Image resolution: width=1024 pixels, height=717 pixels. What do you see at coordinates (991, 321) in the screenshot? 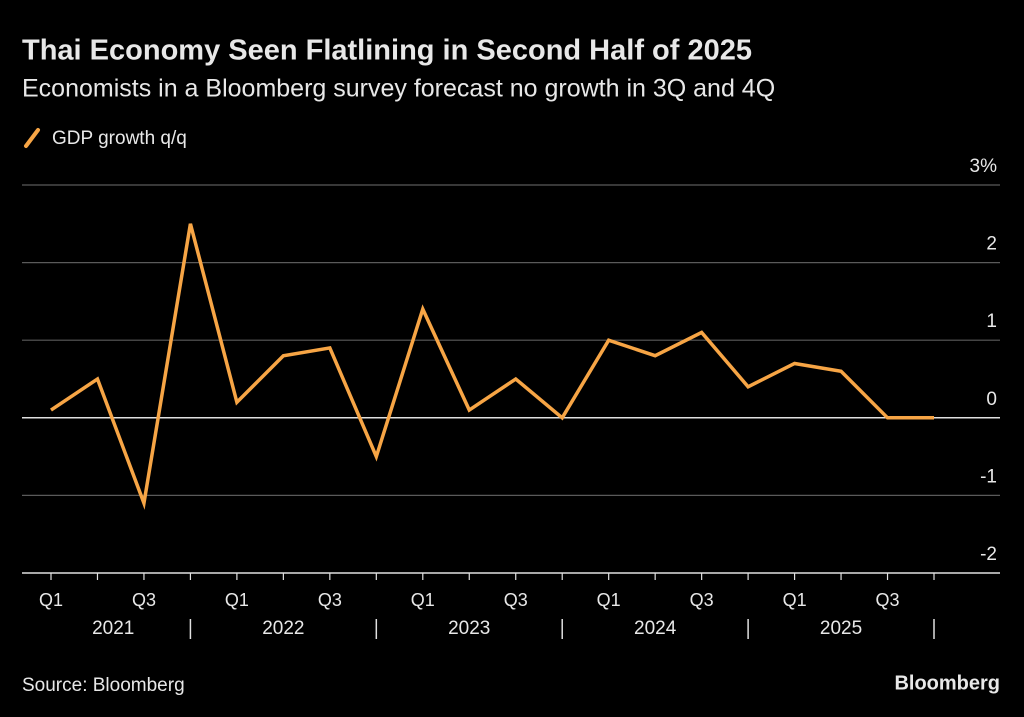
I see `y-tick-label: 1` at bounding box center [991, 321].